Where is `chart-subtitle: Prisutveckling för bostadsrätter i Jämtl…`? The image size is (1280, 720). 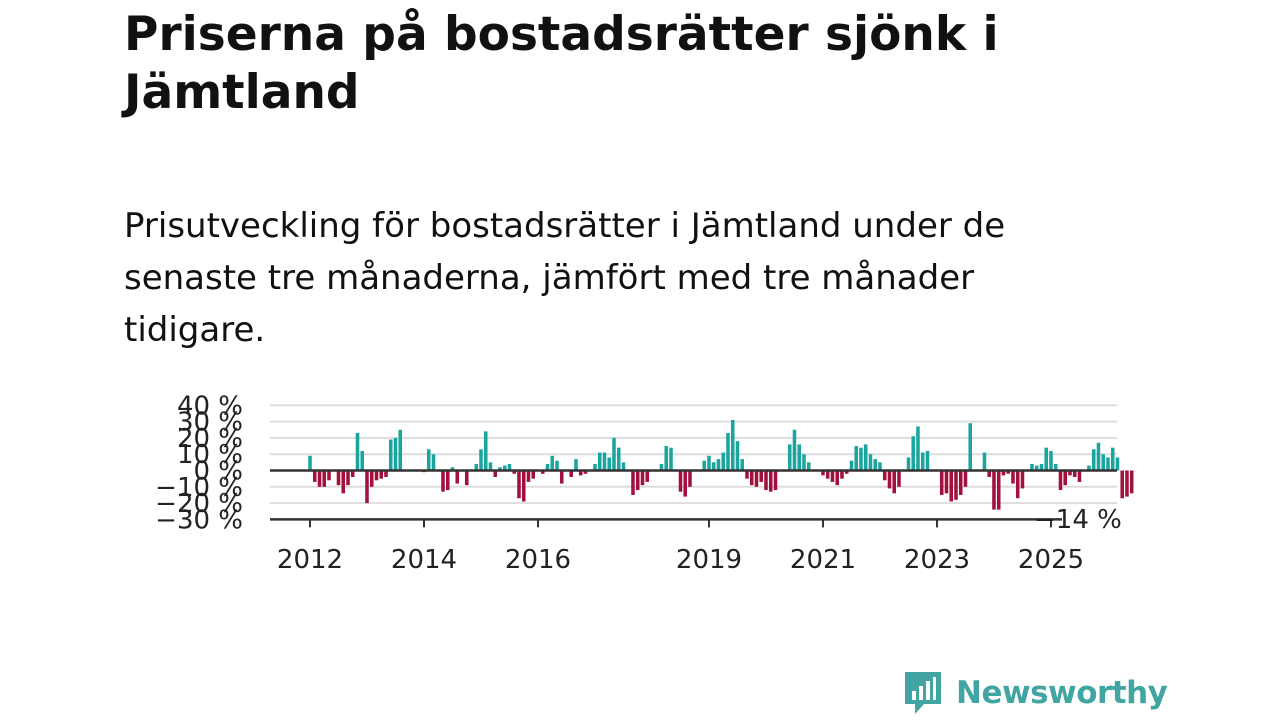
chart-subtitle: Prisutveckling för bostadsrätter i Jämtl… is located at coordinates (565, 278).